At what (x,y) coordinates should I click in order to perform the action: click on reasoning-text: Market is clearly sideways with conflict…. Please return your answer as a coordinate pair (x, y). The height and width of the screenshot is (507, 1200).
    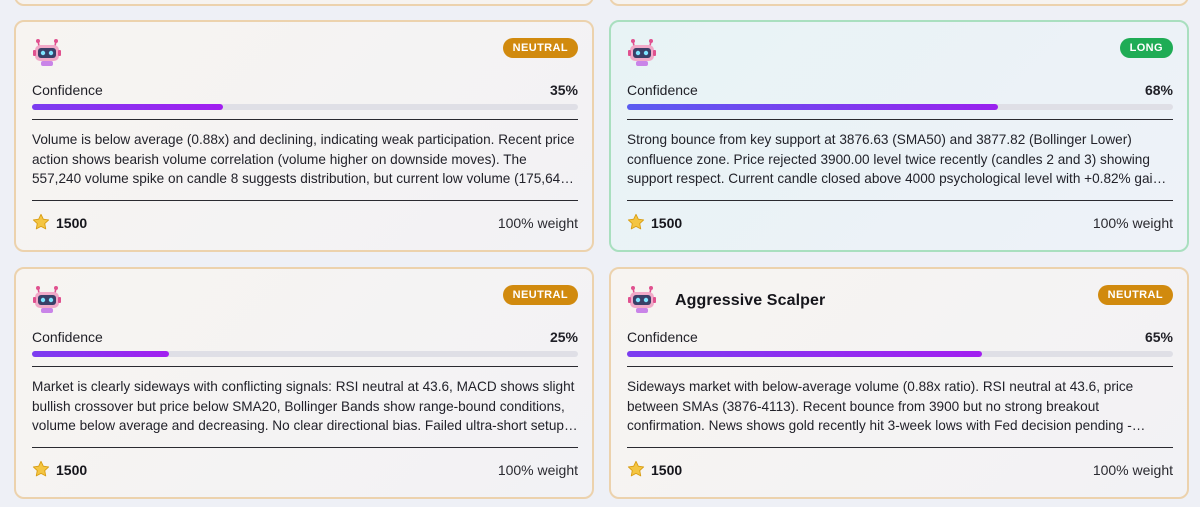
    Looking at the image, I should click on (303, 406).